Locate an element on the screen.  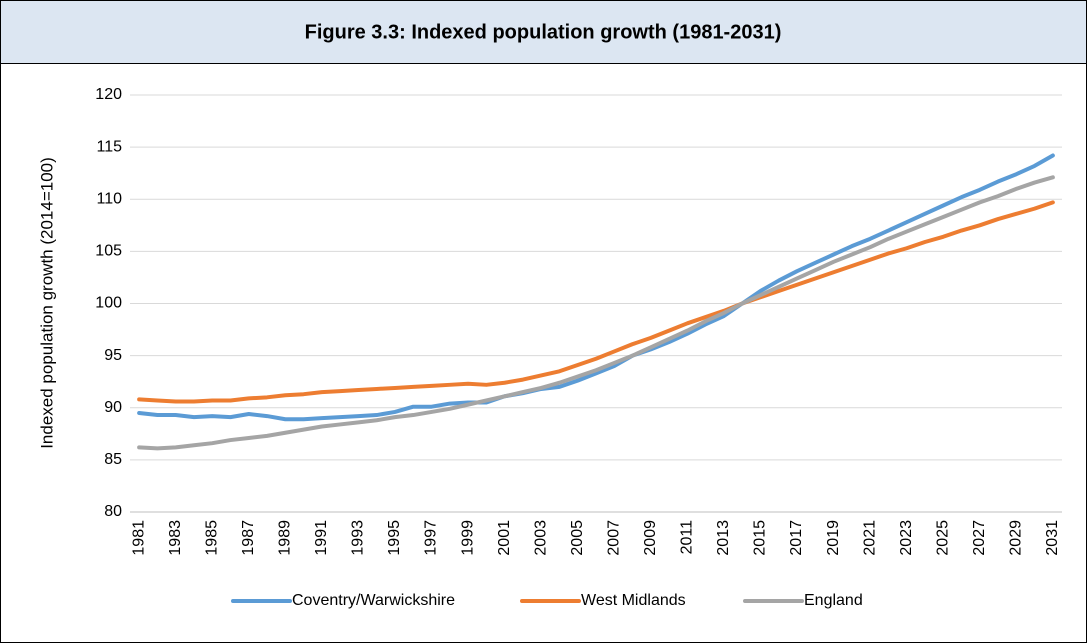
y-tick-label: 80 is located at coordinates (113, 511).